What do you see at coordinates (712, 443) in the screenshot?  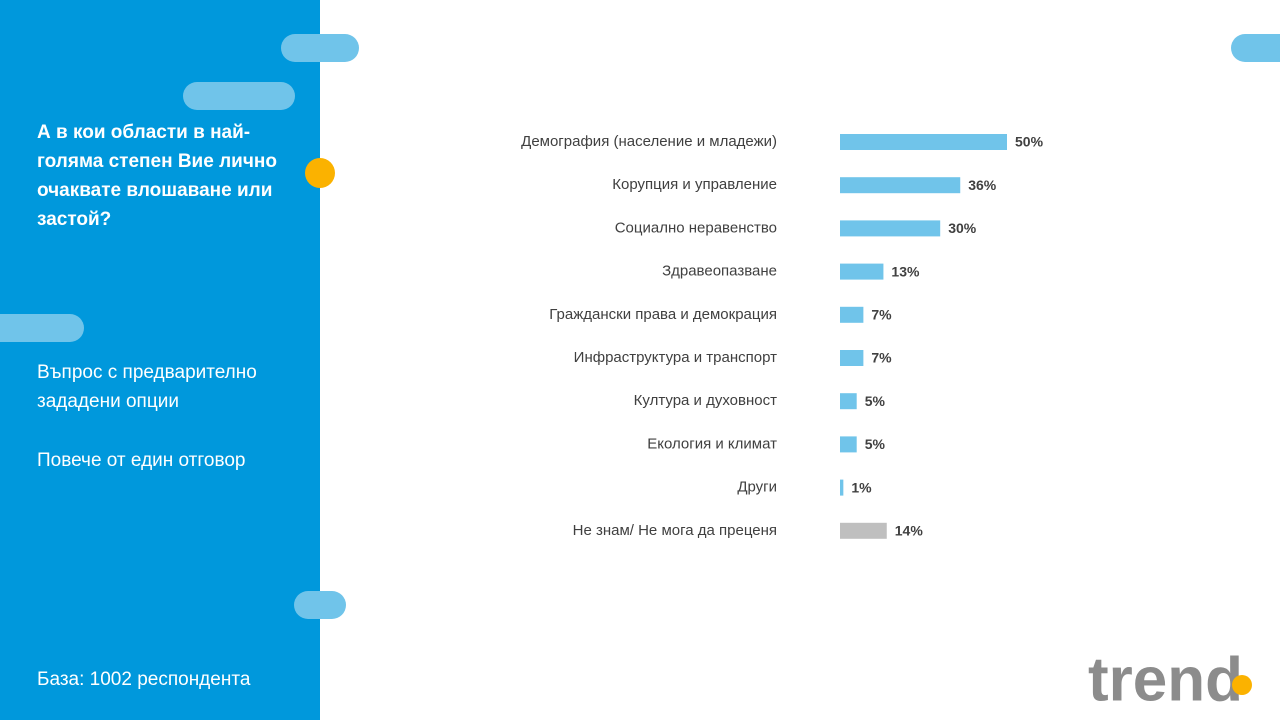 I see `category-label: Екология и климат` at bounding box center [712, 443].